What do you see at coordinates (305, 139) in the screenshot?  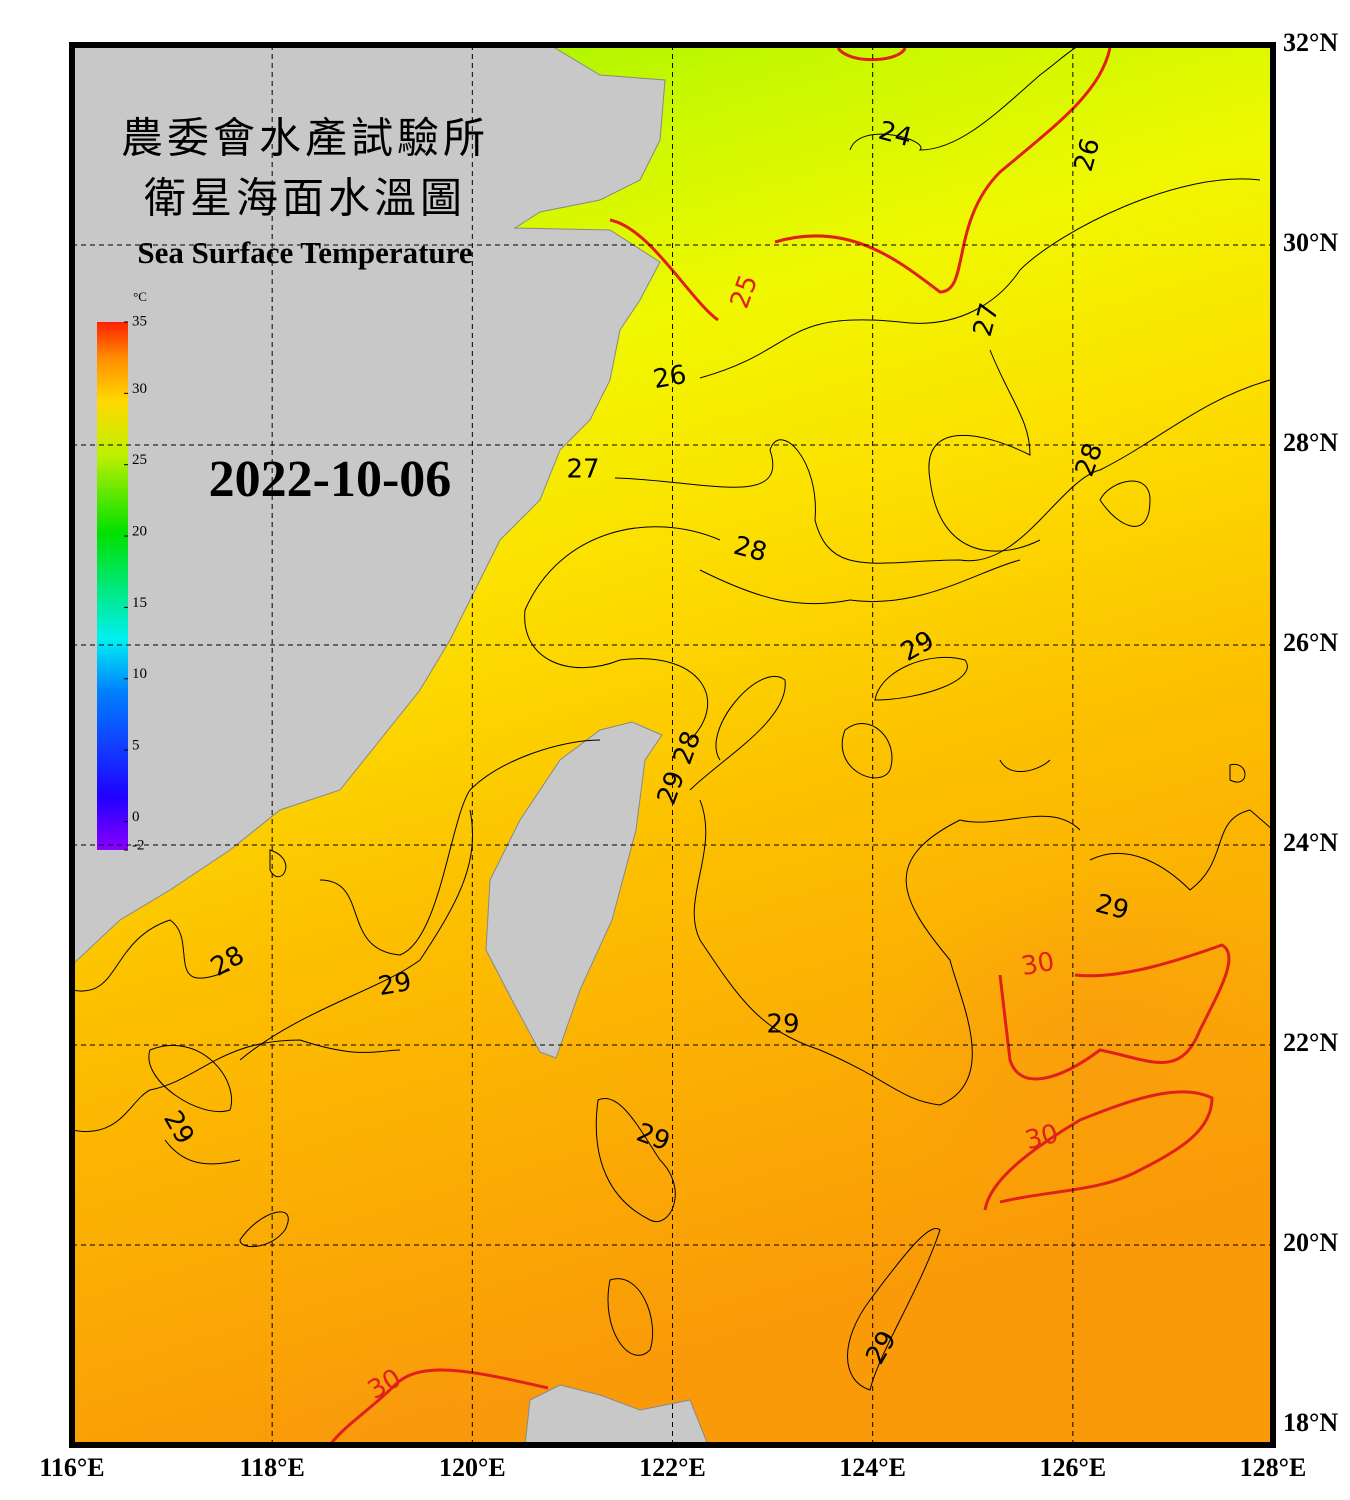 I see `title: 農委會水產試驗所` at bounding box center [305, 139].